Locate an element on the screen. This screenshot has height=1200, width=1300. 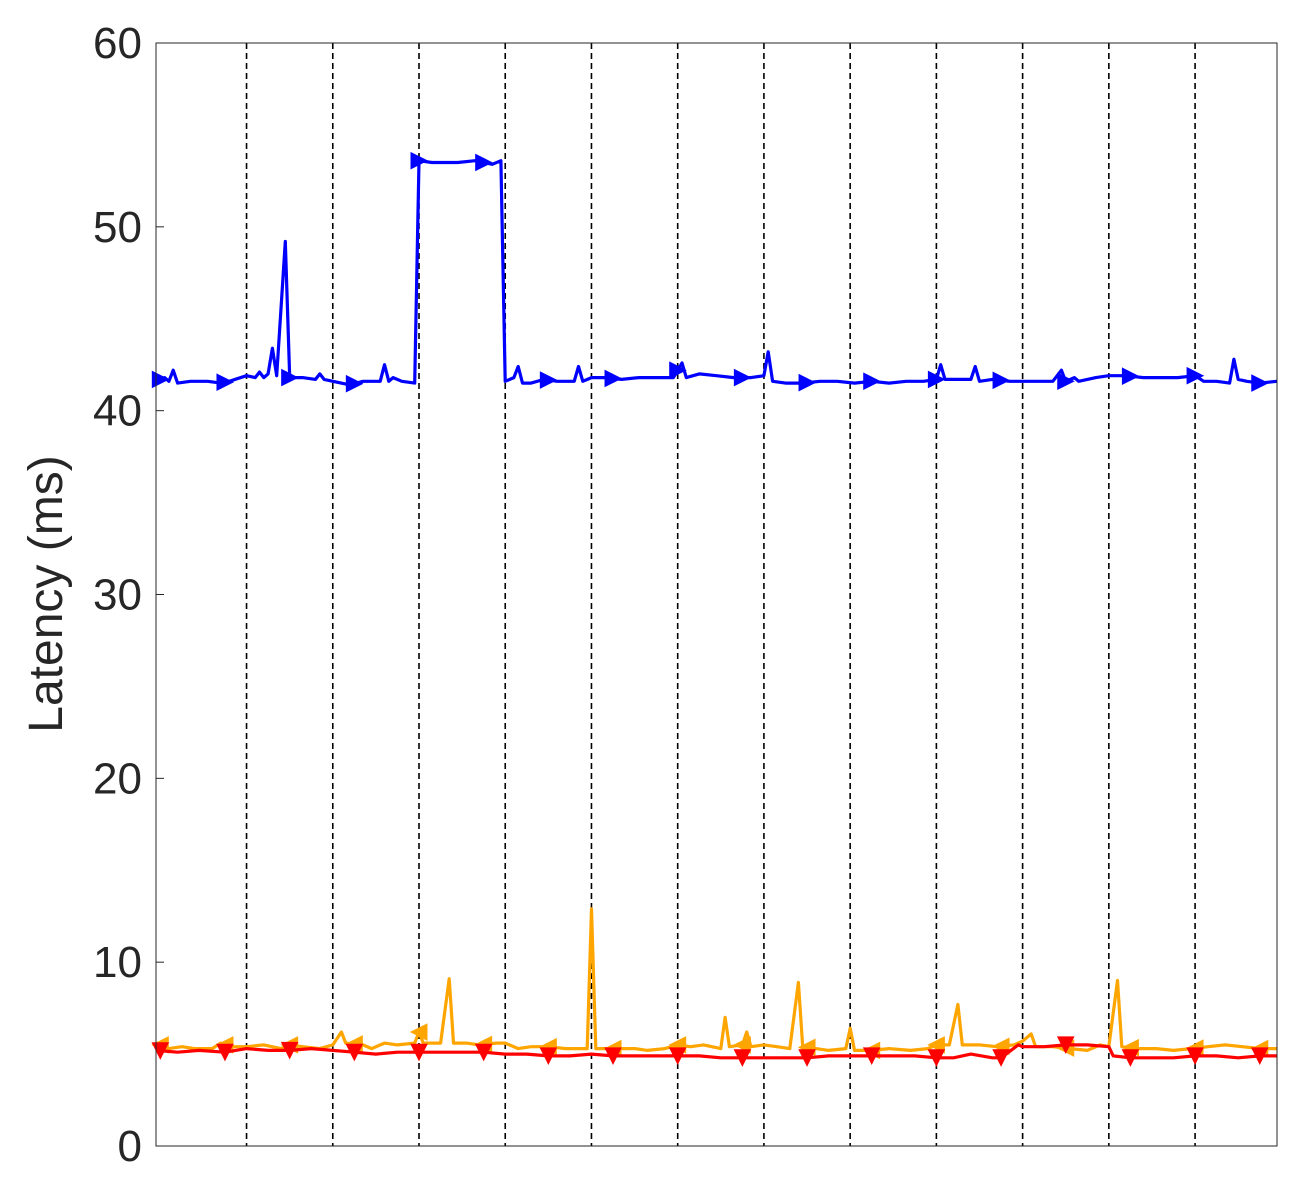
y-tick-label-20: 20 is located at coordinates (117, 778).